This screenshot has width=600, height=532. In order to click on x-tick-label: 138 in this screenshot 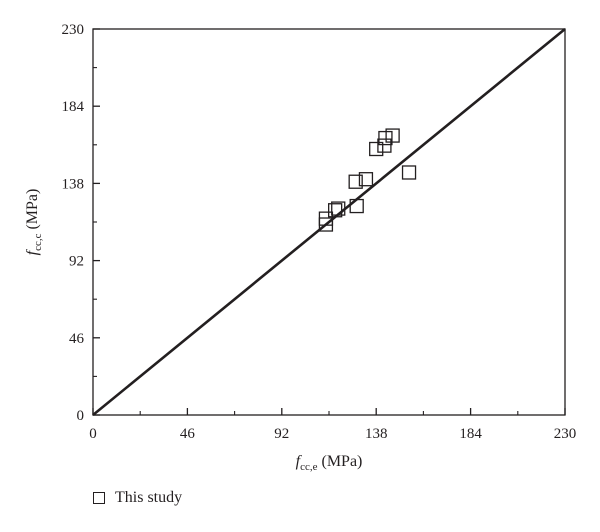, I will do `click(376, 434)`.